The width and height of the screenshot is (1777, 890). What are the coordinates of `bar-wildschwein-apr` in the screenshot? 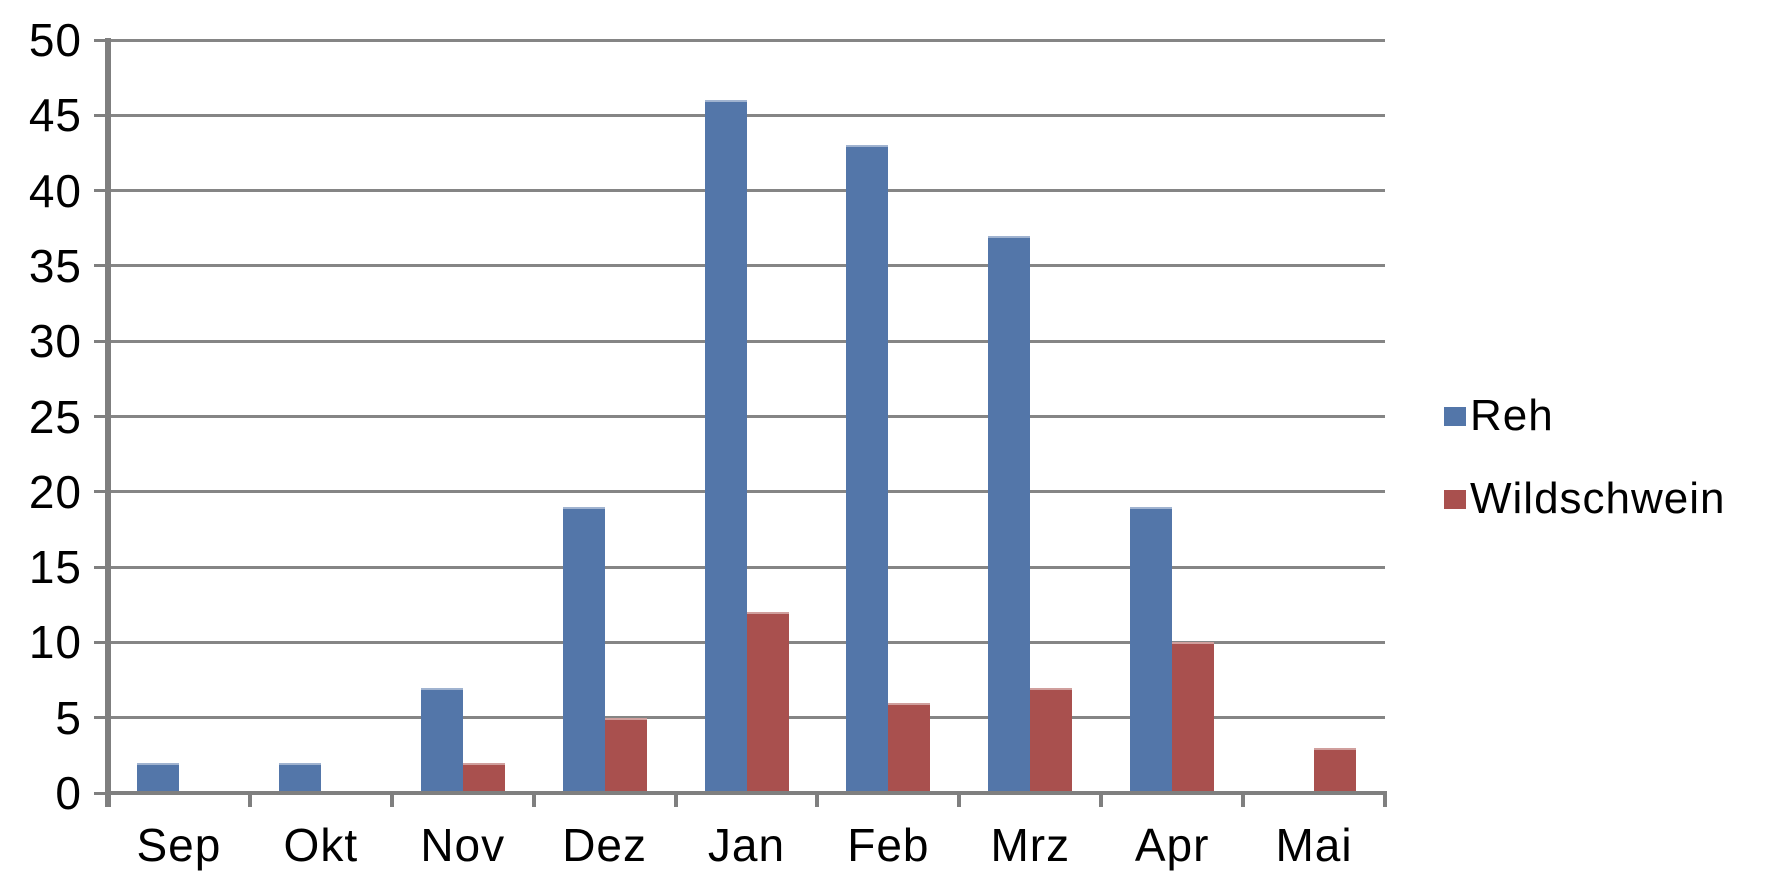 It's located at (1193, 717).